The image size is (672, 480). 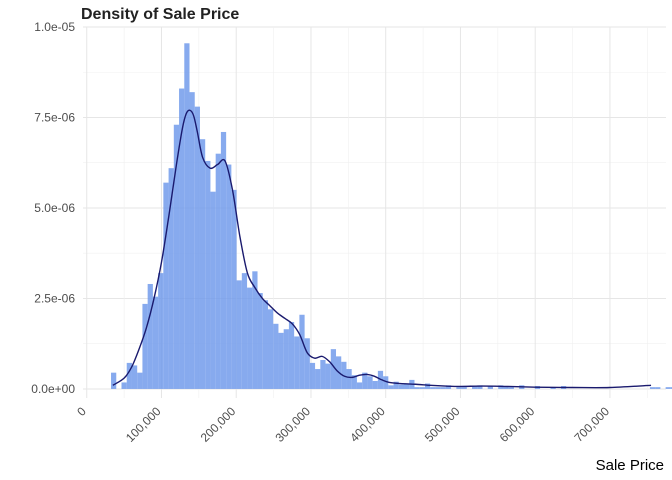 I want to click on y-tick-label: 0.0e+00, so click(x=53, y=389).